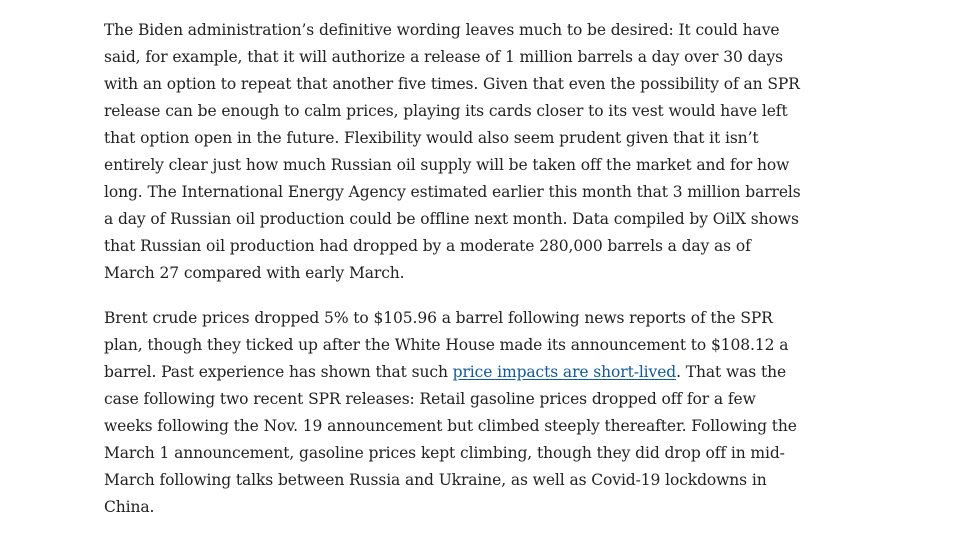  Describe the element at coordinates (564, 372) in the screenshot. I see `price-impacts-link: price impacts are short-lived` at that location.